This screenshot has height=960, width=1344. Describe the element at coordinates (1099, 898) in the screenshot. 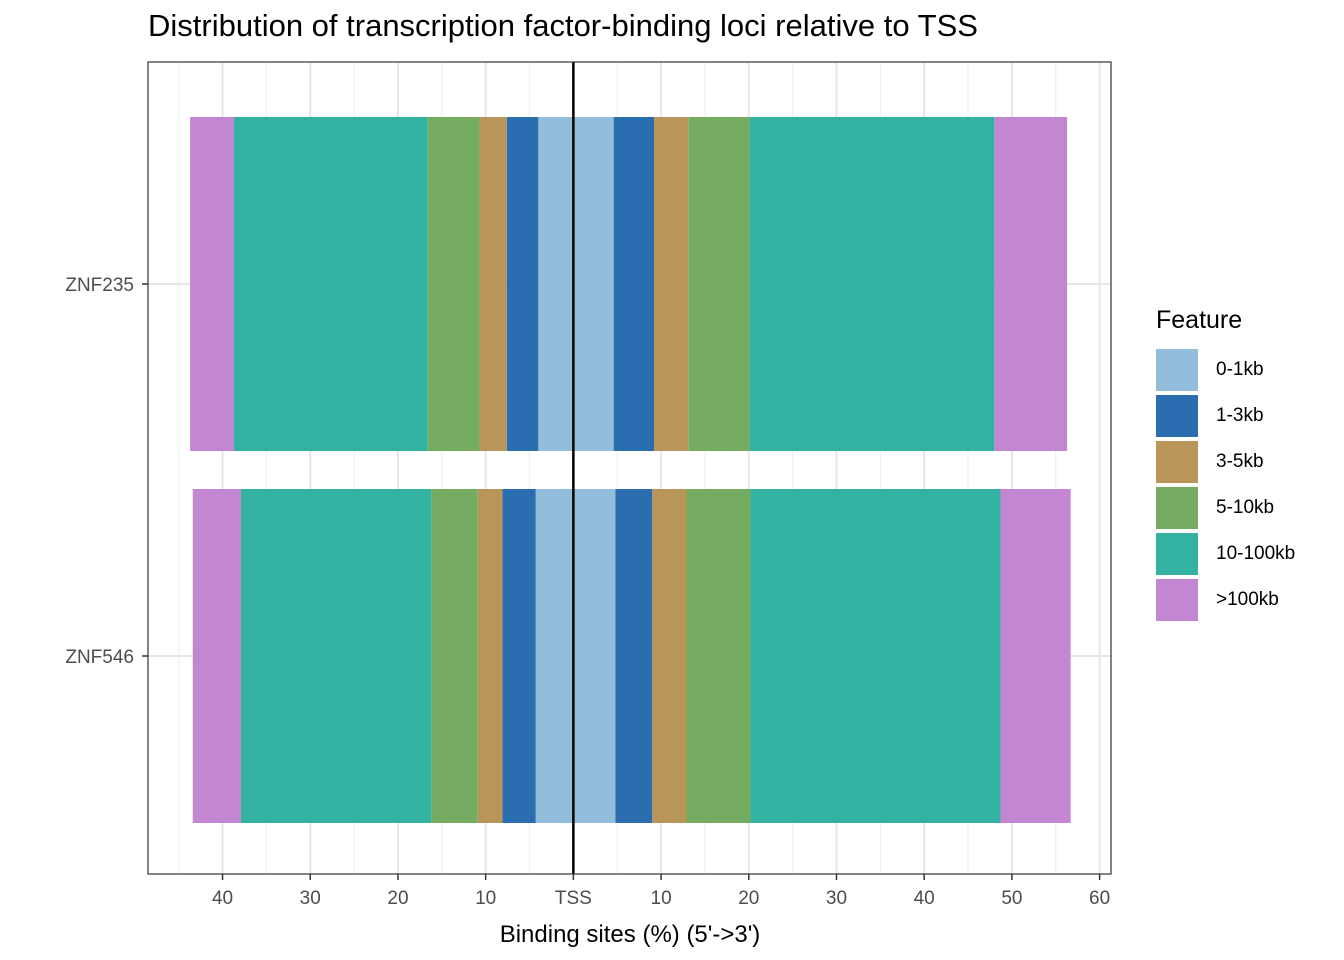

I see `x-tick-label: 60` at that location.